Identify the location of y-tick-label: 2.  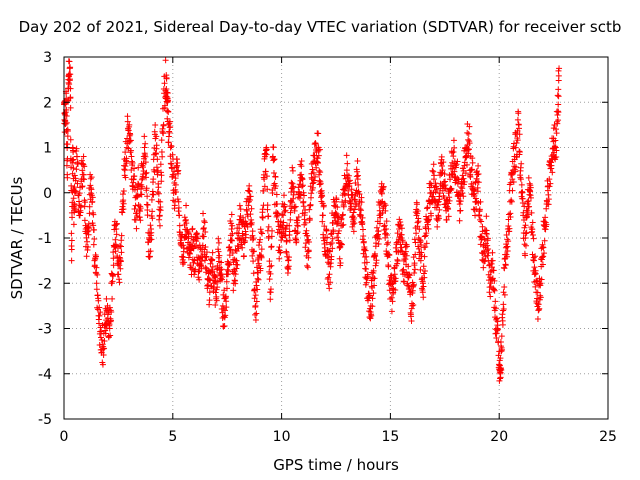
(47, 103).